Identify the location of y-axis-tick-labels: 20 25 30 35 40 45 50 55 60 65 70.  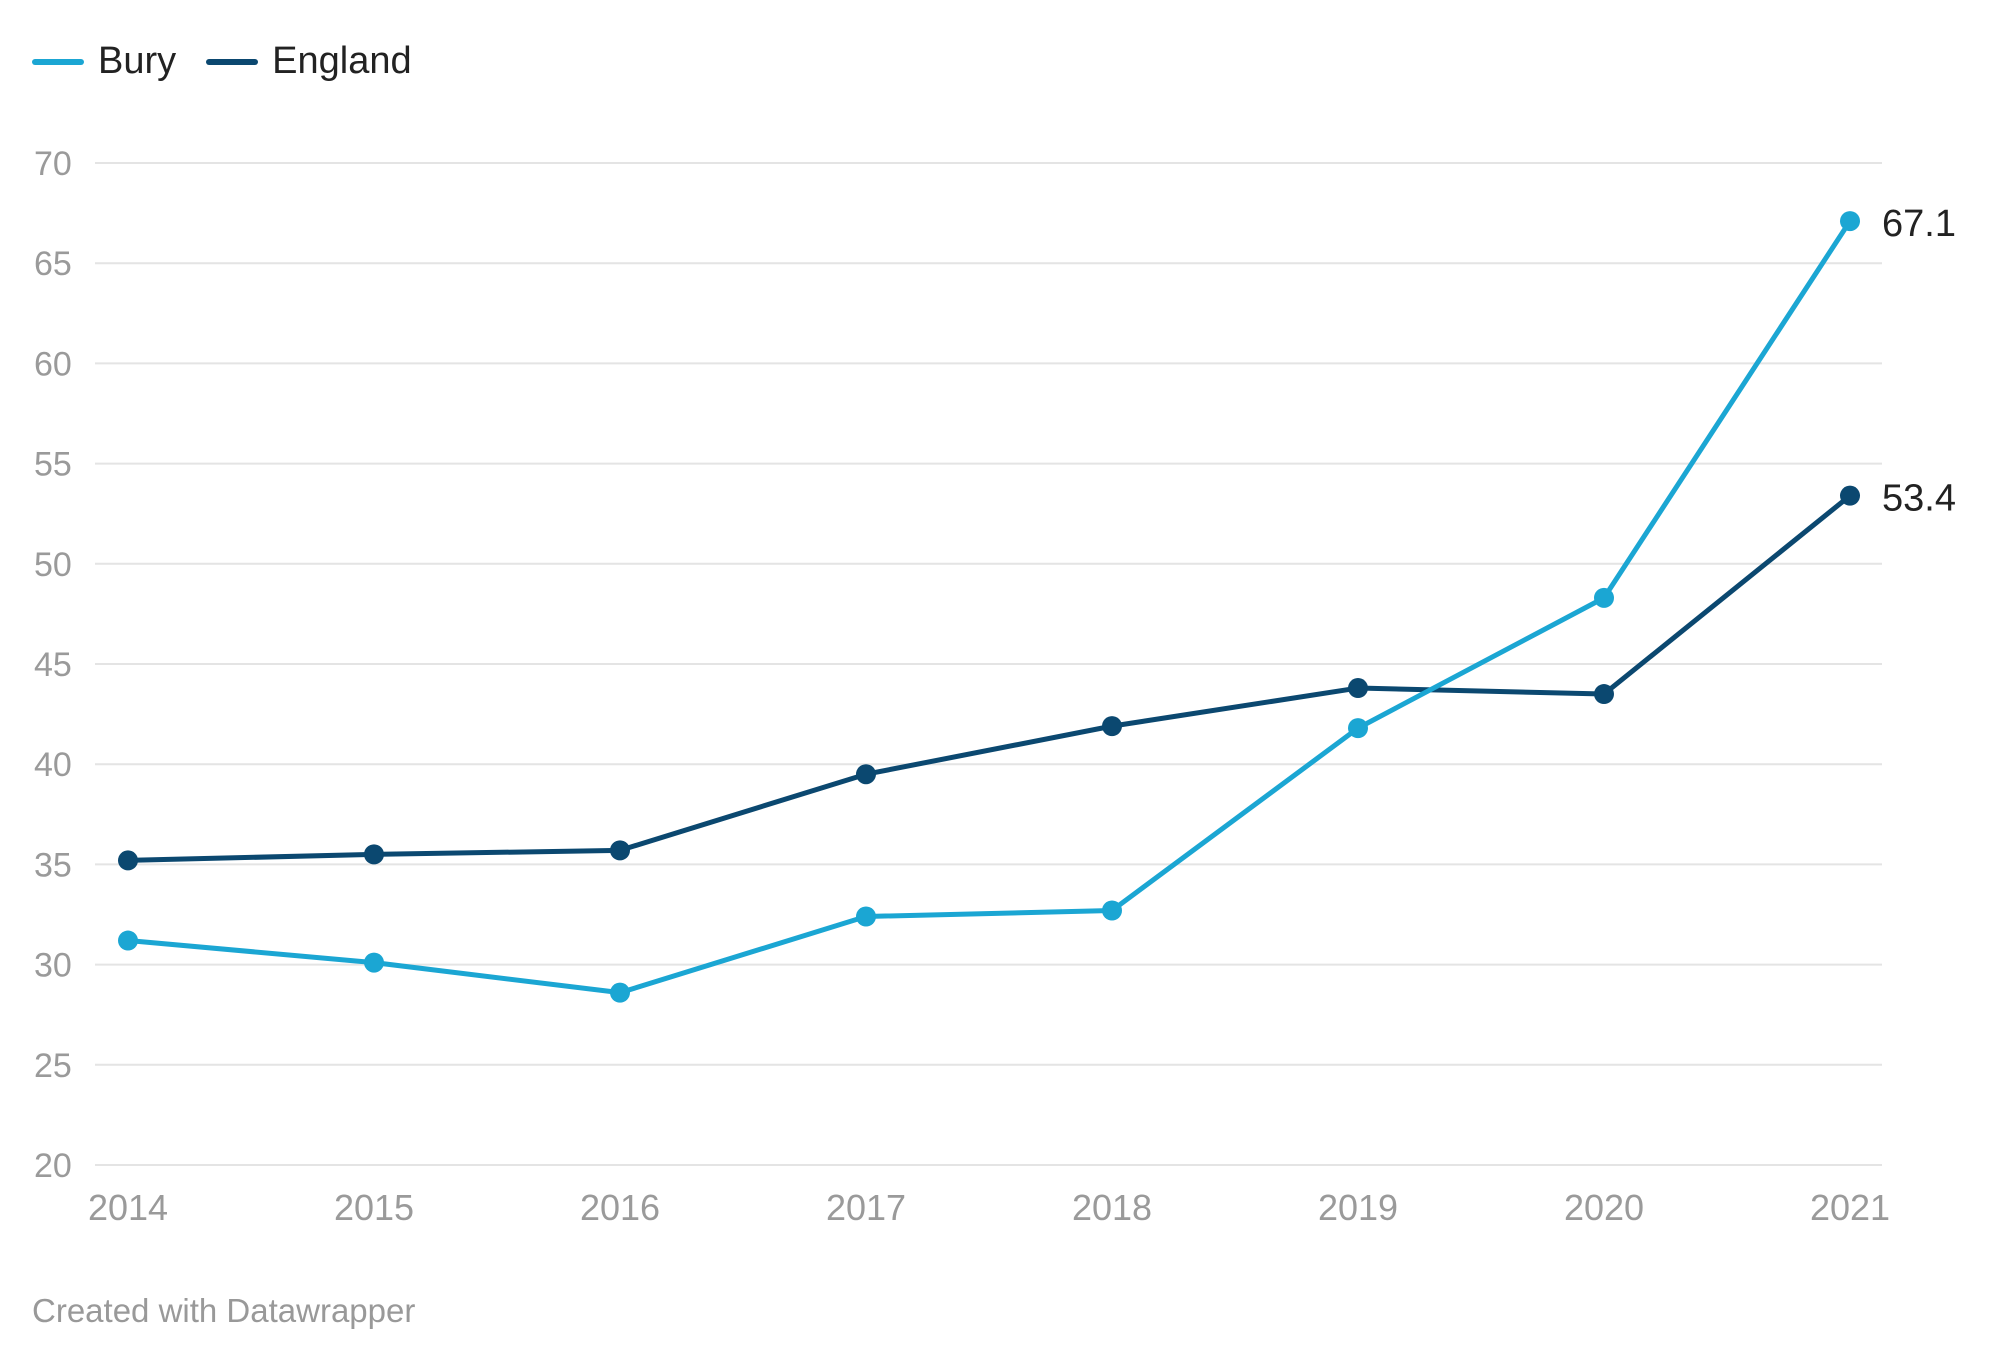
(53, 665).